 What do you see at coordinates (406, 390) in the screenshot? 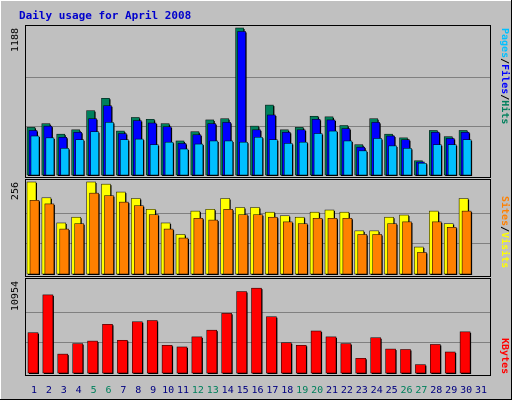
I see `x-tick-label: 26` at bounding box center [406, 390].